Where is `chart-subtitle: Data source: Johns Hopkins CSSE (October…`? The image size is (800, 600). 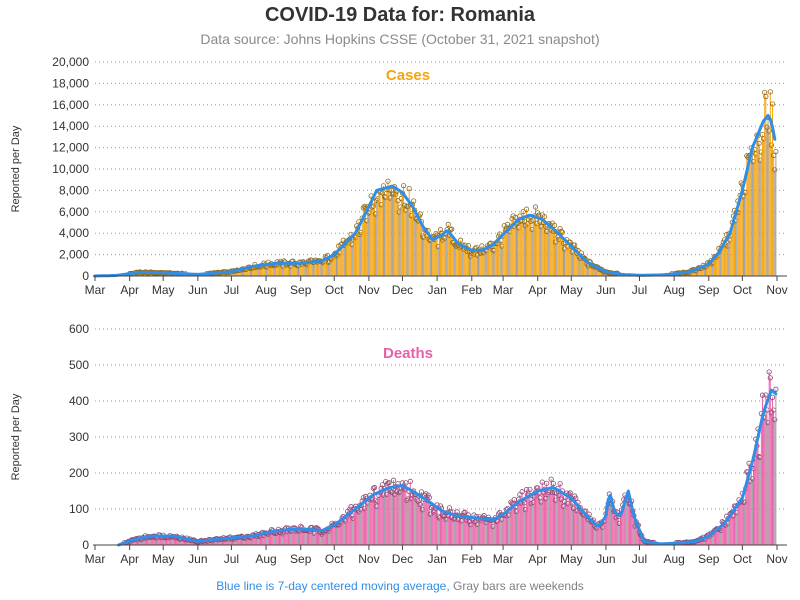 chart-subtitle: Data source: Johns Hopkins CSSE (October… is located at coordinates (400, 39).